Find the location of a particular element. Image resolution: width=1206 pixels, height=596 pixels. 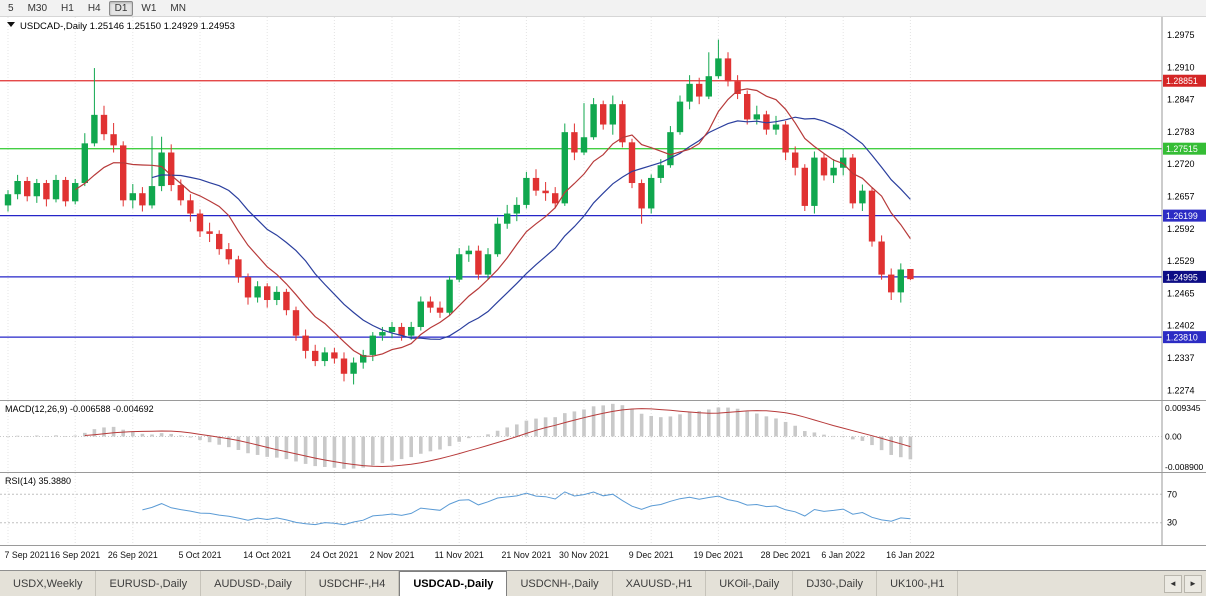

price-axis-label: 1.2720 is located at coordinates (1181, 164).